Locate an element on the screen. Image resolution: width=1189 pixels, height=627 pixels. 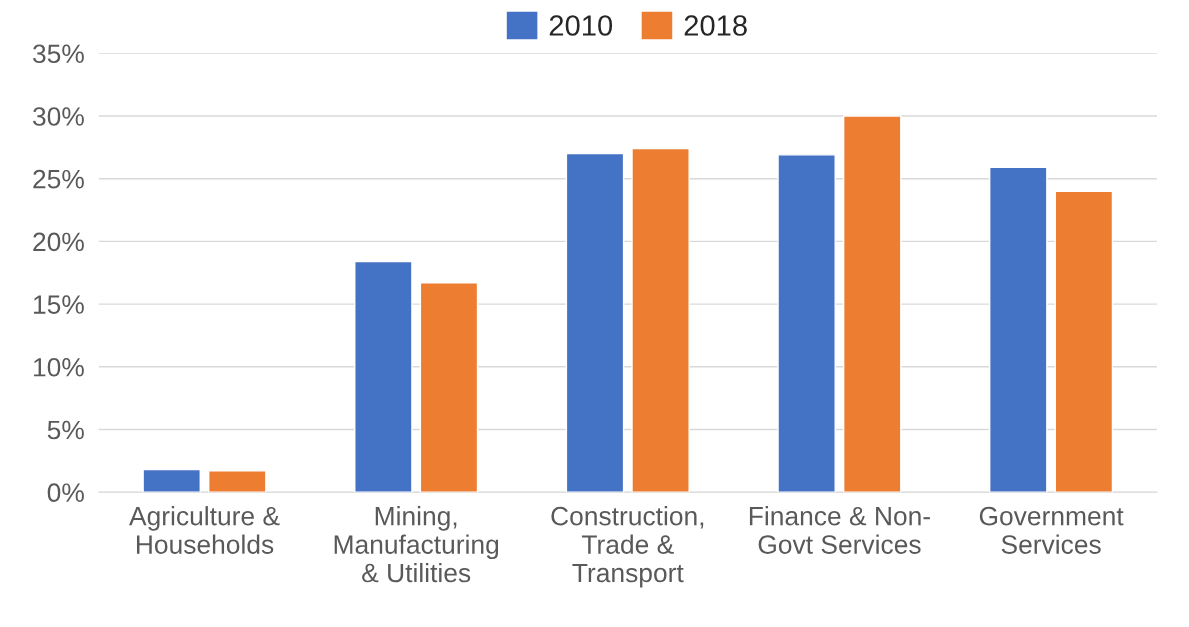
y-tick-label: 5% is located at coordinates (65, 430).